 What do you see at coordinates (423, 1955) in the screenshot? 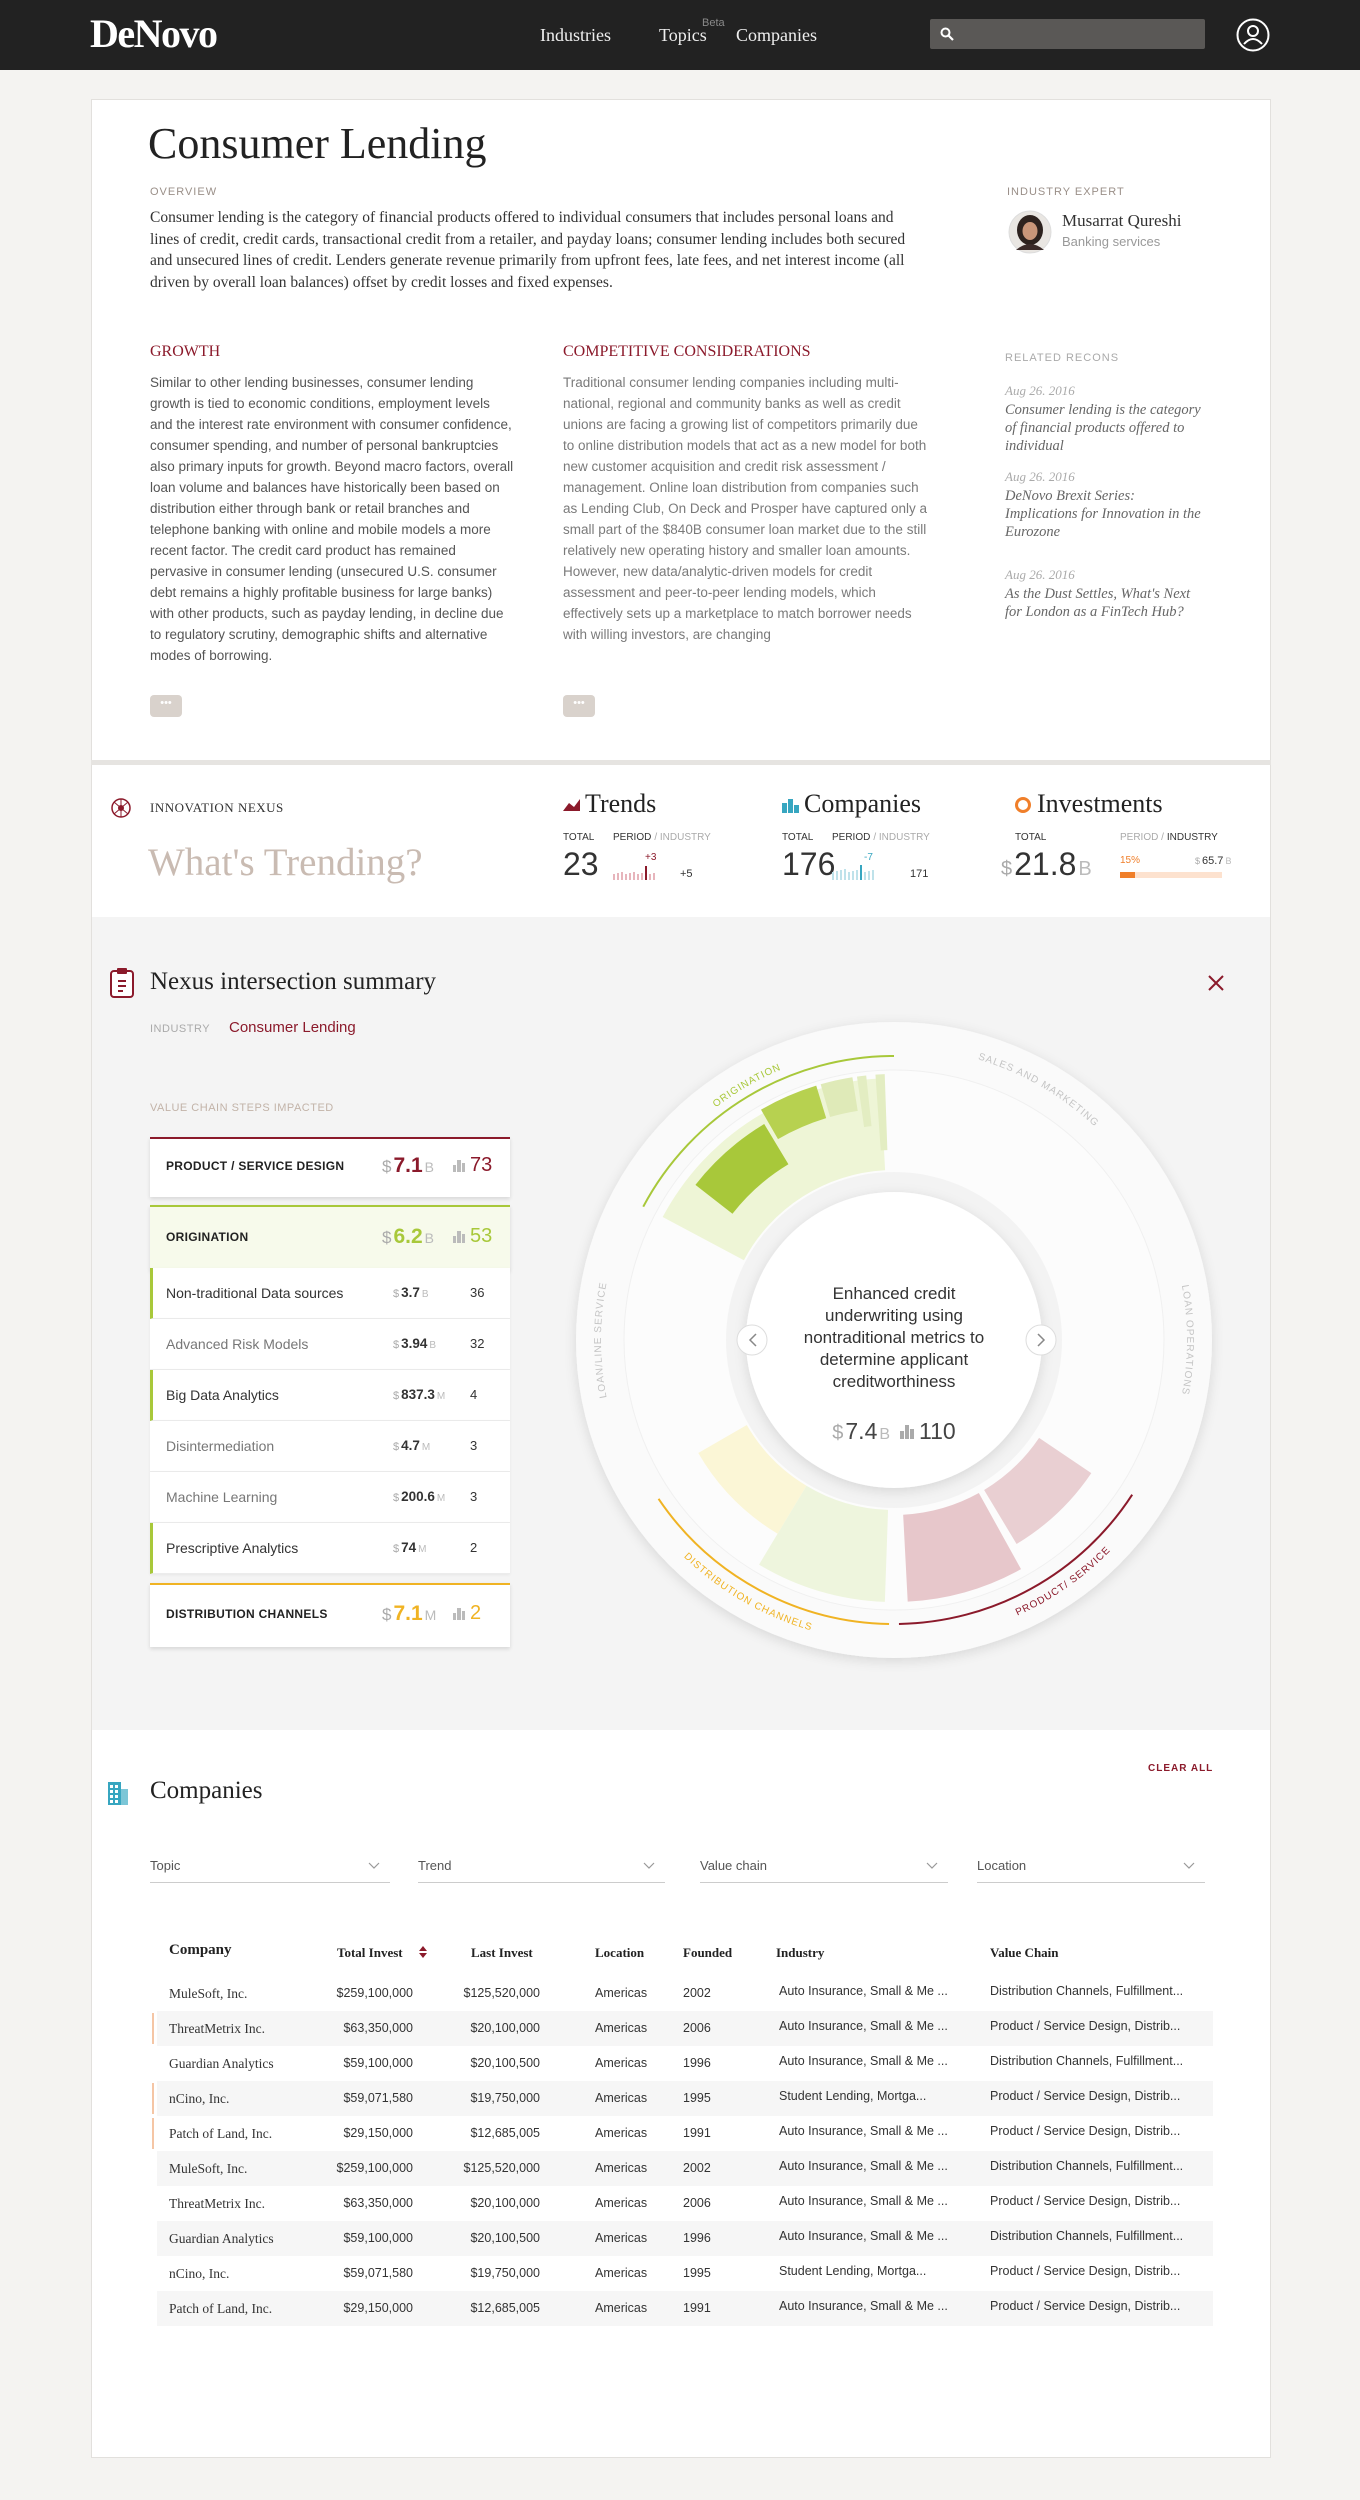
I see `sort-down` at bounding box center [423, 1955].